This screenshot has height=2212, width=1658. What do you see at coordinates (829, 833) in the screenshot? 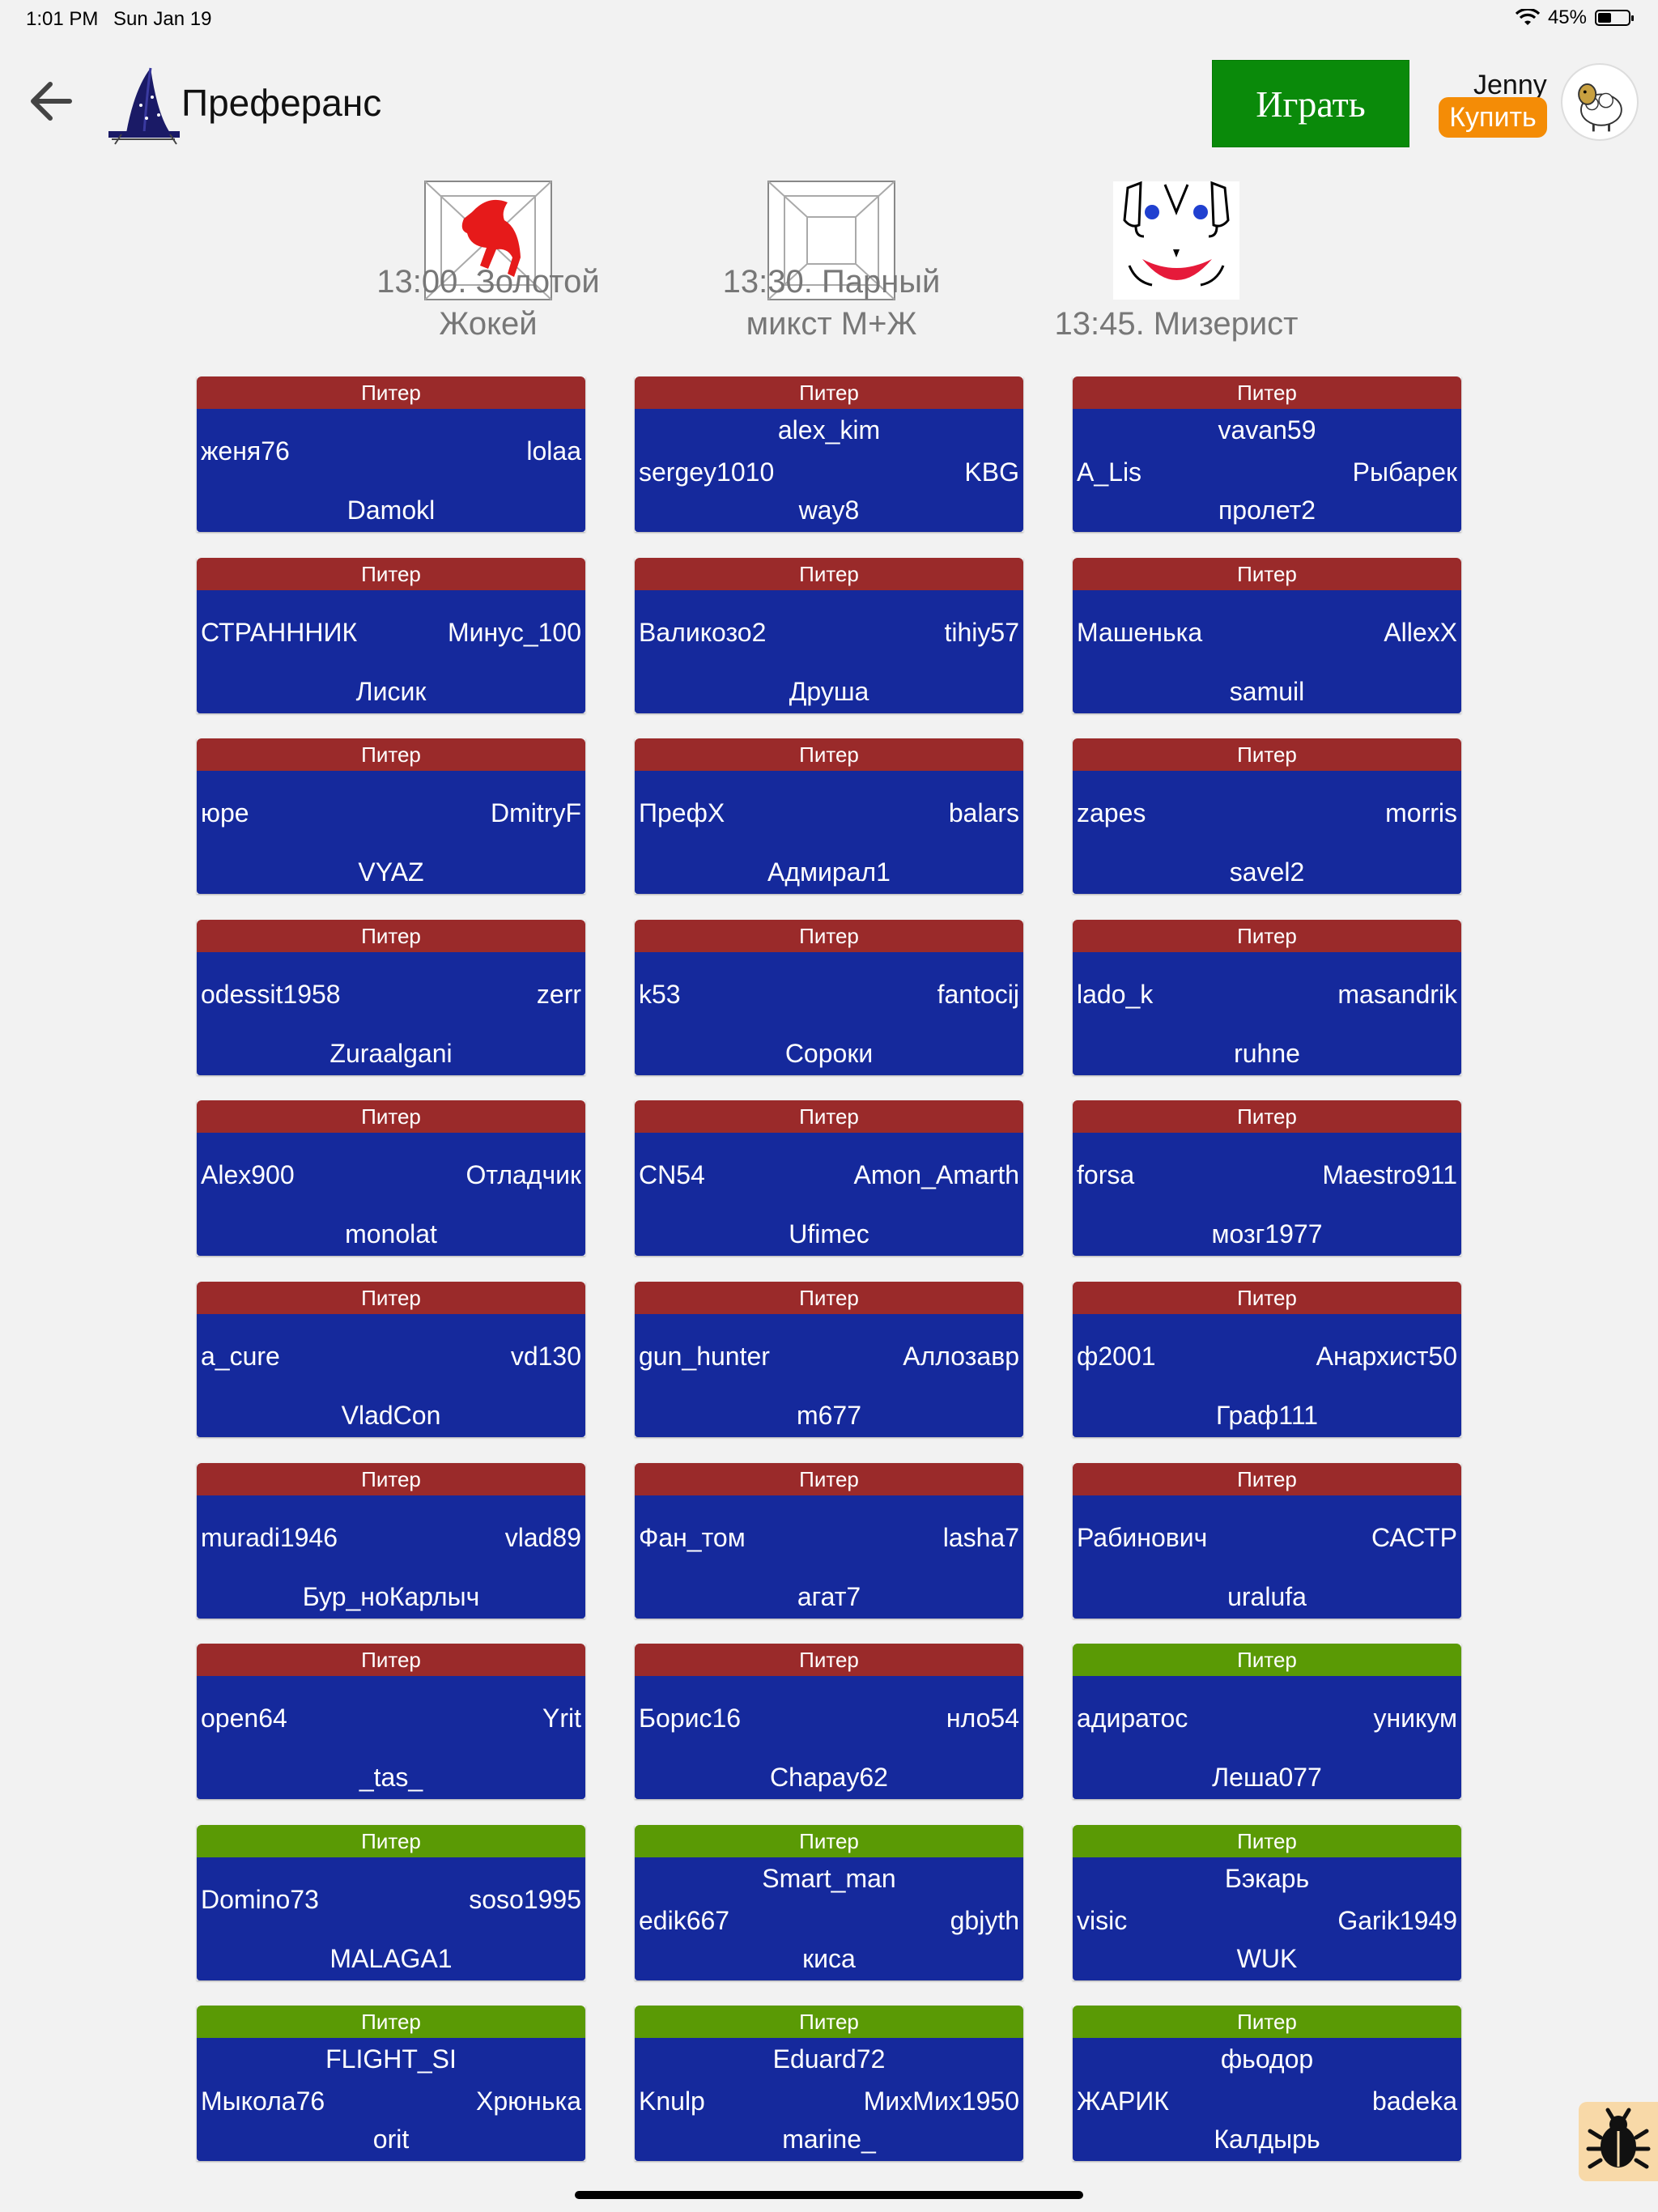
I see `table-body: ПрефХ balars Адмирал1` at bounding box center [829, 833].